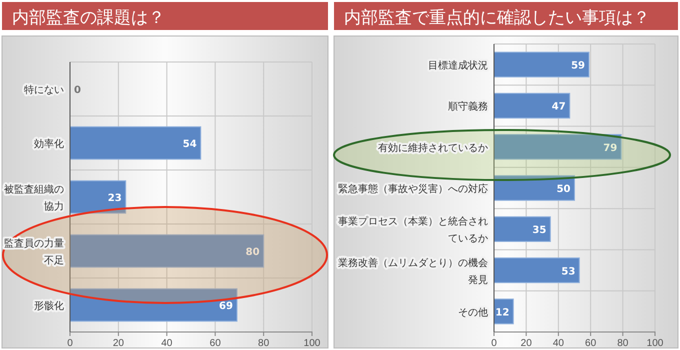 The image size is (680, 350). What do you see at coordinates (413, 271) in the screenshot?
I see `y-tick-label: 業務改善（ムリムダとり）の機会発見` at bounding box center [413, 271].